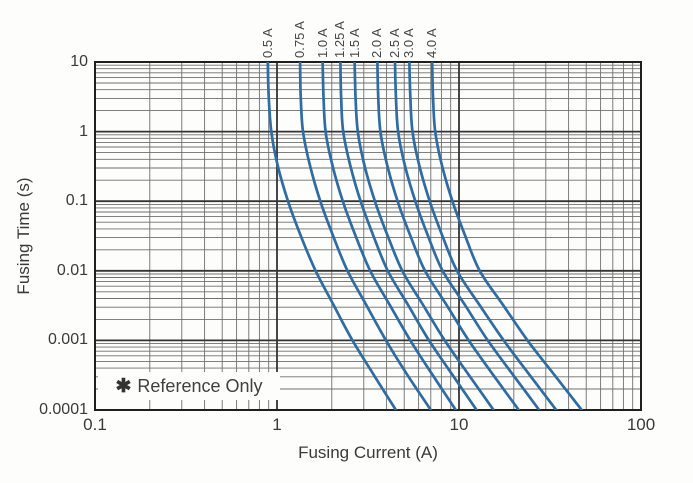  I want to click on curve-label-0.75-a: 0.75 A, so click(299, 39).